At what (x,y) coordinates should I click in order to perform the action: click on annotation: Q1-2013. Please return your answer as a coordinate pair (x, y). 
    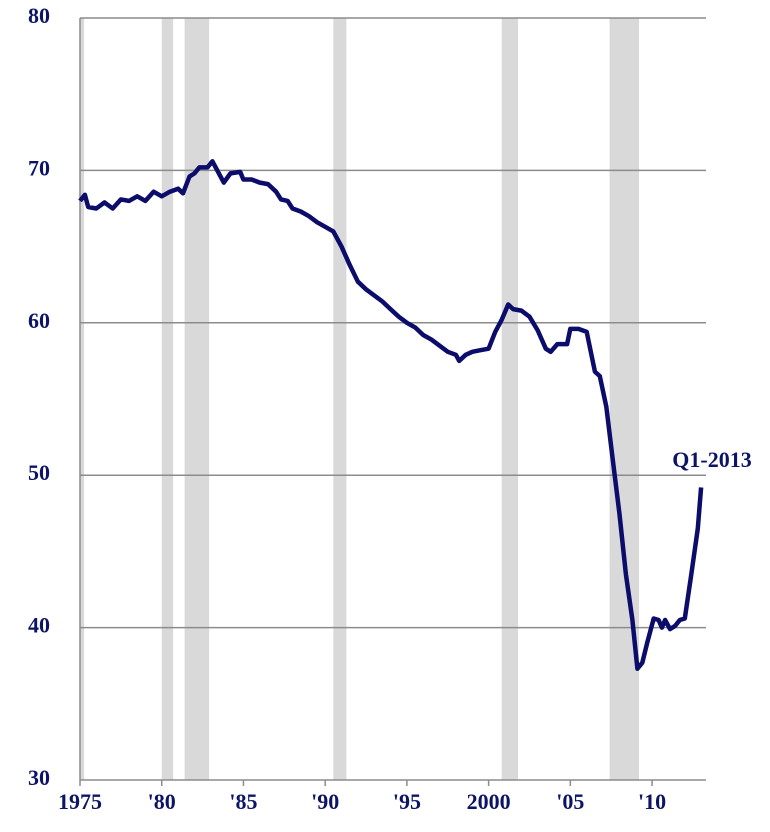
    Looking at the image, I should click on (711, 459).